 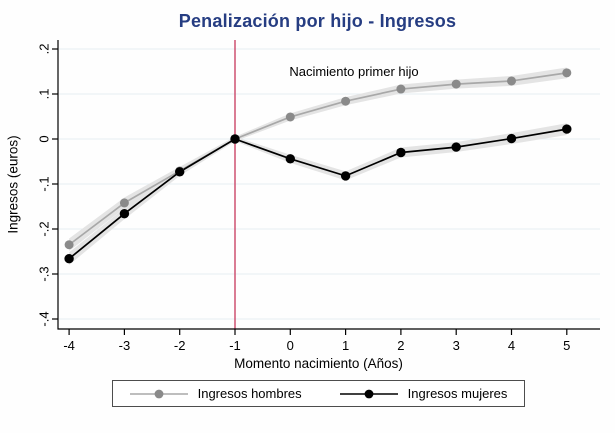 I want to click on men-sample-dot, so click(x=159, y=393).